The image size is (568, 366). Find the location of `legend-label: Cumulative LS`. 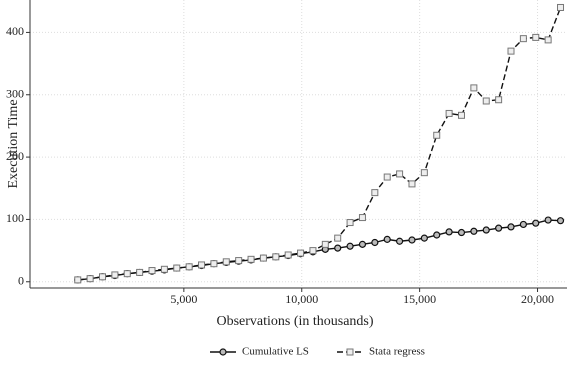

legend-label: Cumulative LS is located at coordinates (275, 352).